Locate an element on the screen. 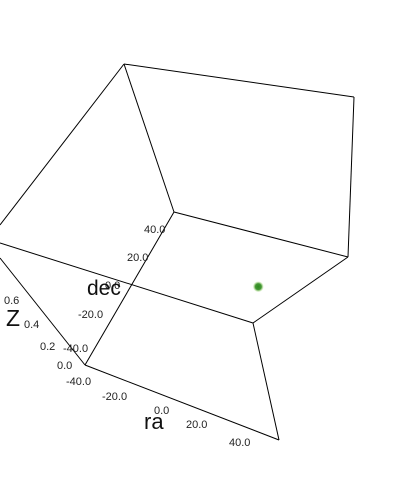  y-axis-title: dec is located at coordinates (104, 288).